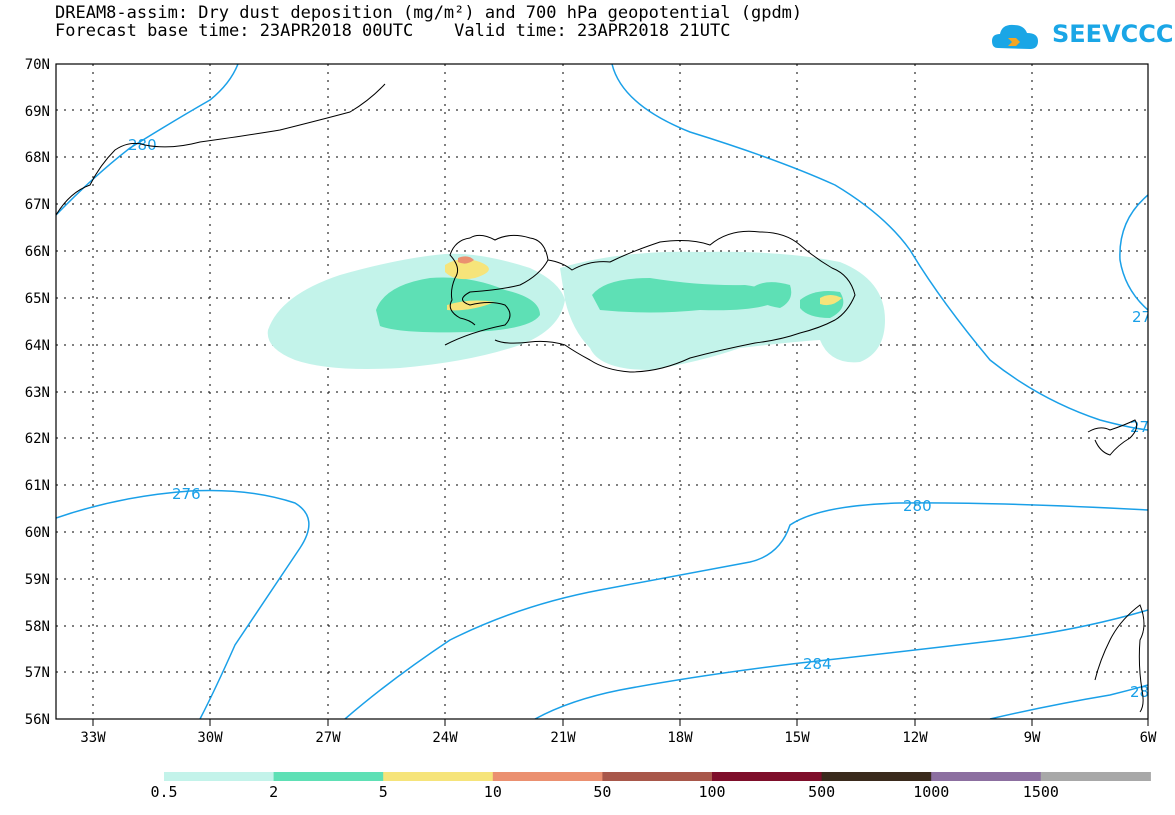 The width and height of the screenshot is (1175, 815). Describe the element at coordinates (328, 738) in the screenshot. I see `lon-label: 27W` at that location.